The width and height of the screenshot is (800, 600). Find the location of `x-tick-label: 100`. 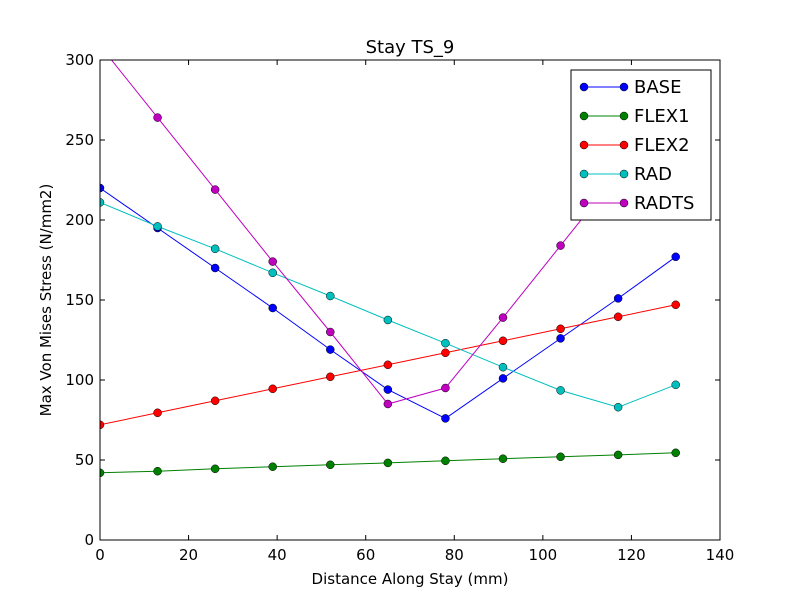

x-tick-label: 100 is located at coordinates (543, 555).